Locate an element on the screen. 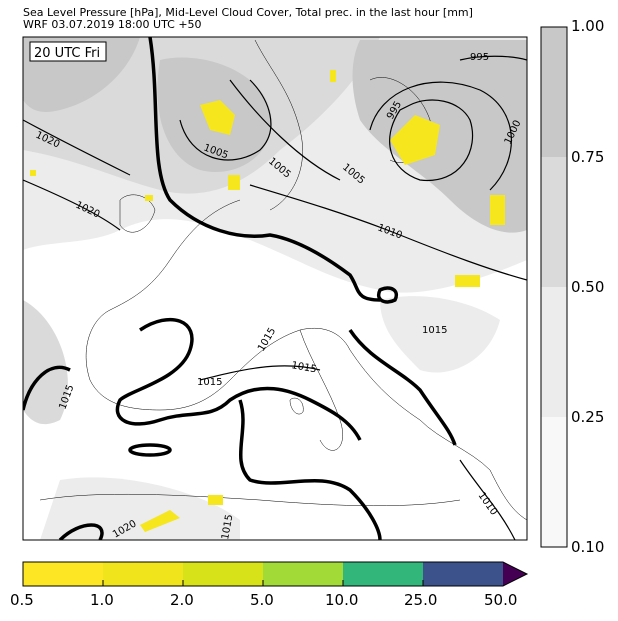  precip-tick: 2.0 is located at coordinates (182, 600).